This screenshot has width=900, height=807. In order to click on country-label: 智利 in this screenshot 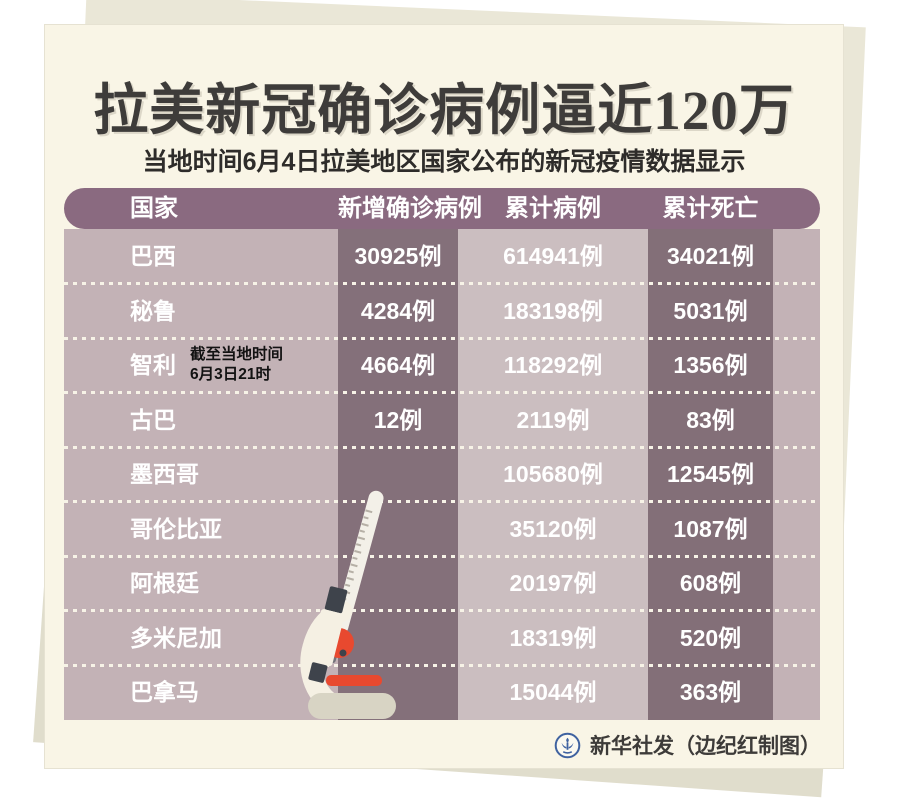, I will do `click(153, 365)`.